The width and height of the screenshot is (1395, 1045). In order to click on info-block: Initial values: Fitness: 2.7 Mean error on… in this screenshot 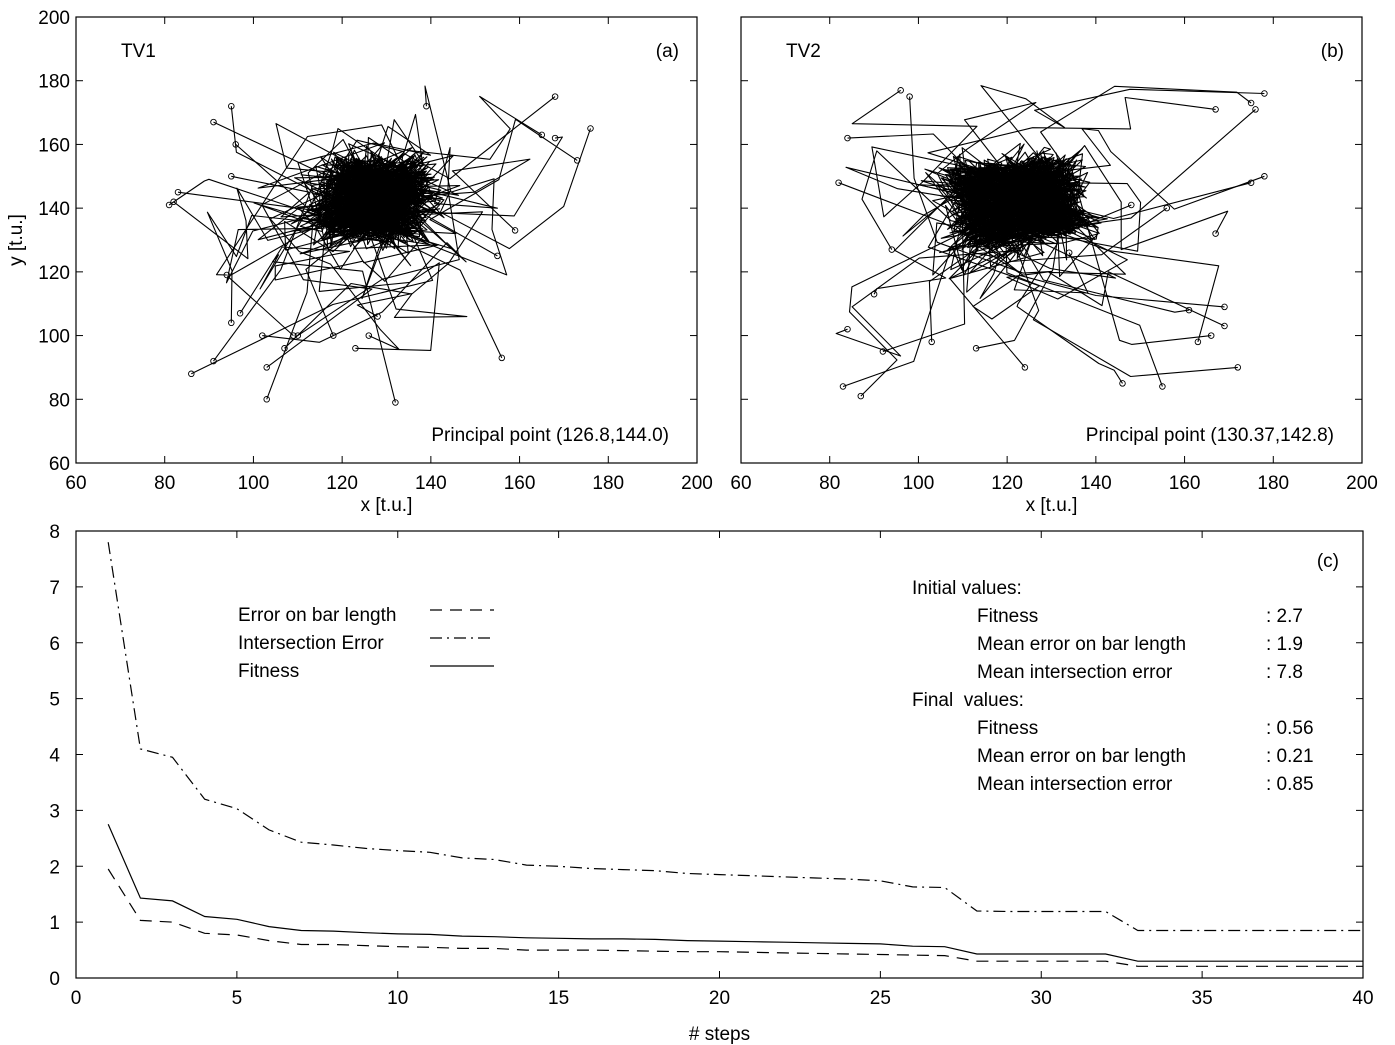, I will do `click(1113, 686)`.